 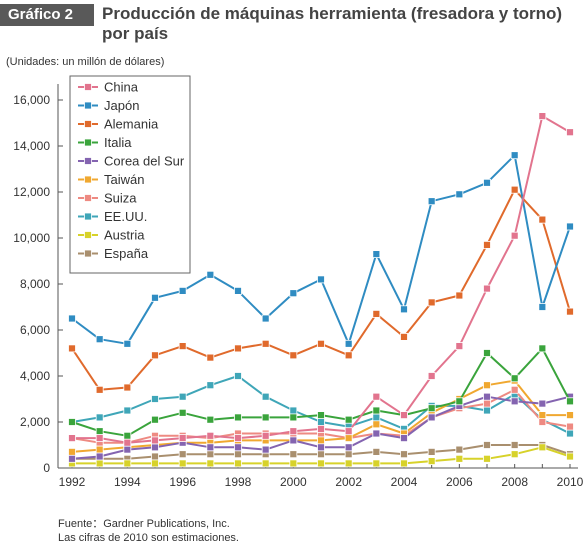 I want to click on legend-label: Corea del Sur, so click(x=144, y=161).